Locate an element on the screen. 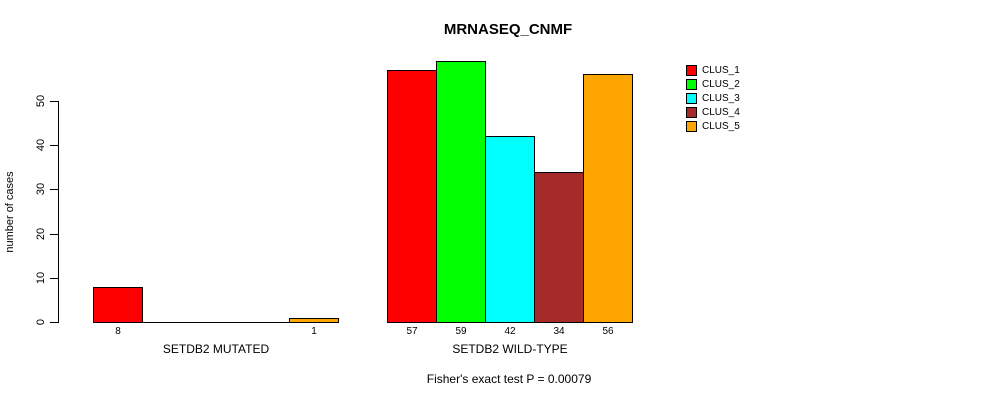 This screenshot has width=990, height=400. bar-clus_1-group1 is located at coordinates (118, 305).